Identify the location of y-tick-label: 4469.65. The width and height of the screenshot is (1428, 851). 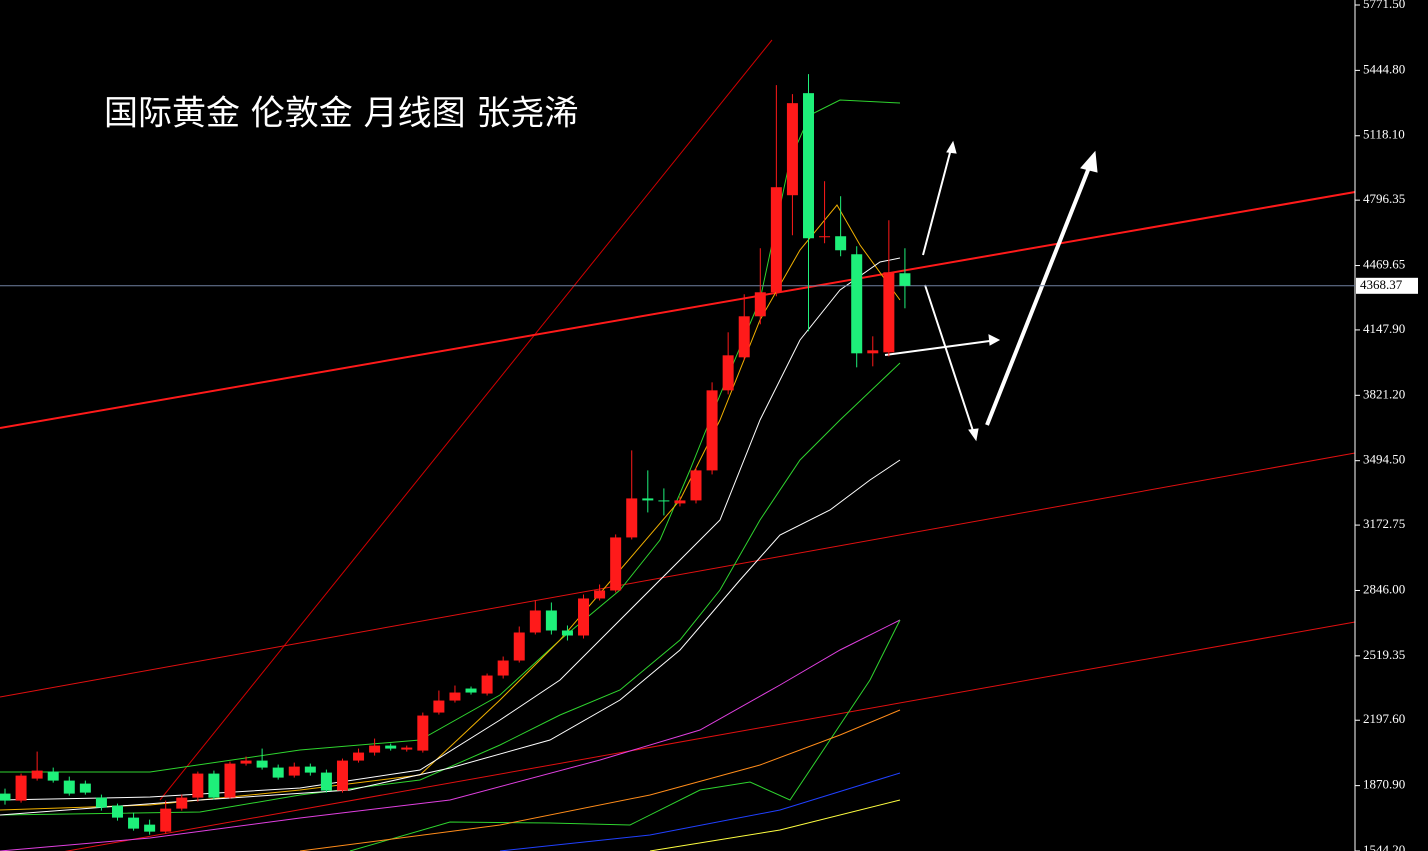
(1384, 264).